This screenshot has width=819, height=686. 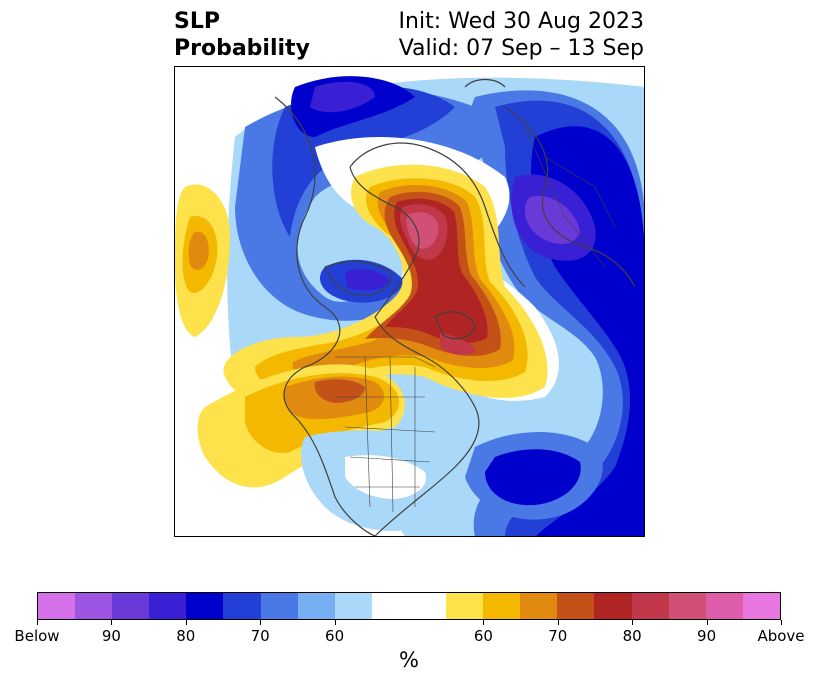 What do you see at coordinates (409, 660) in the screenshot?
I see `colorbar-unit-label: %` at bounding box center [409, 660].